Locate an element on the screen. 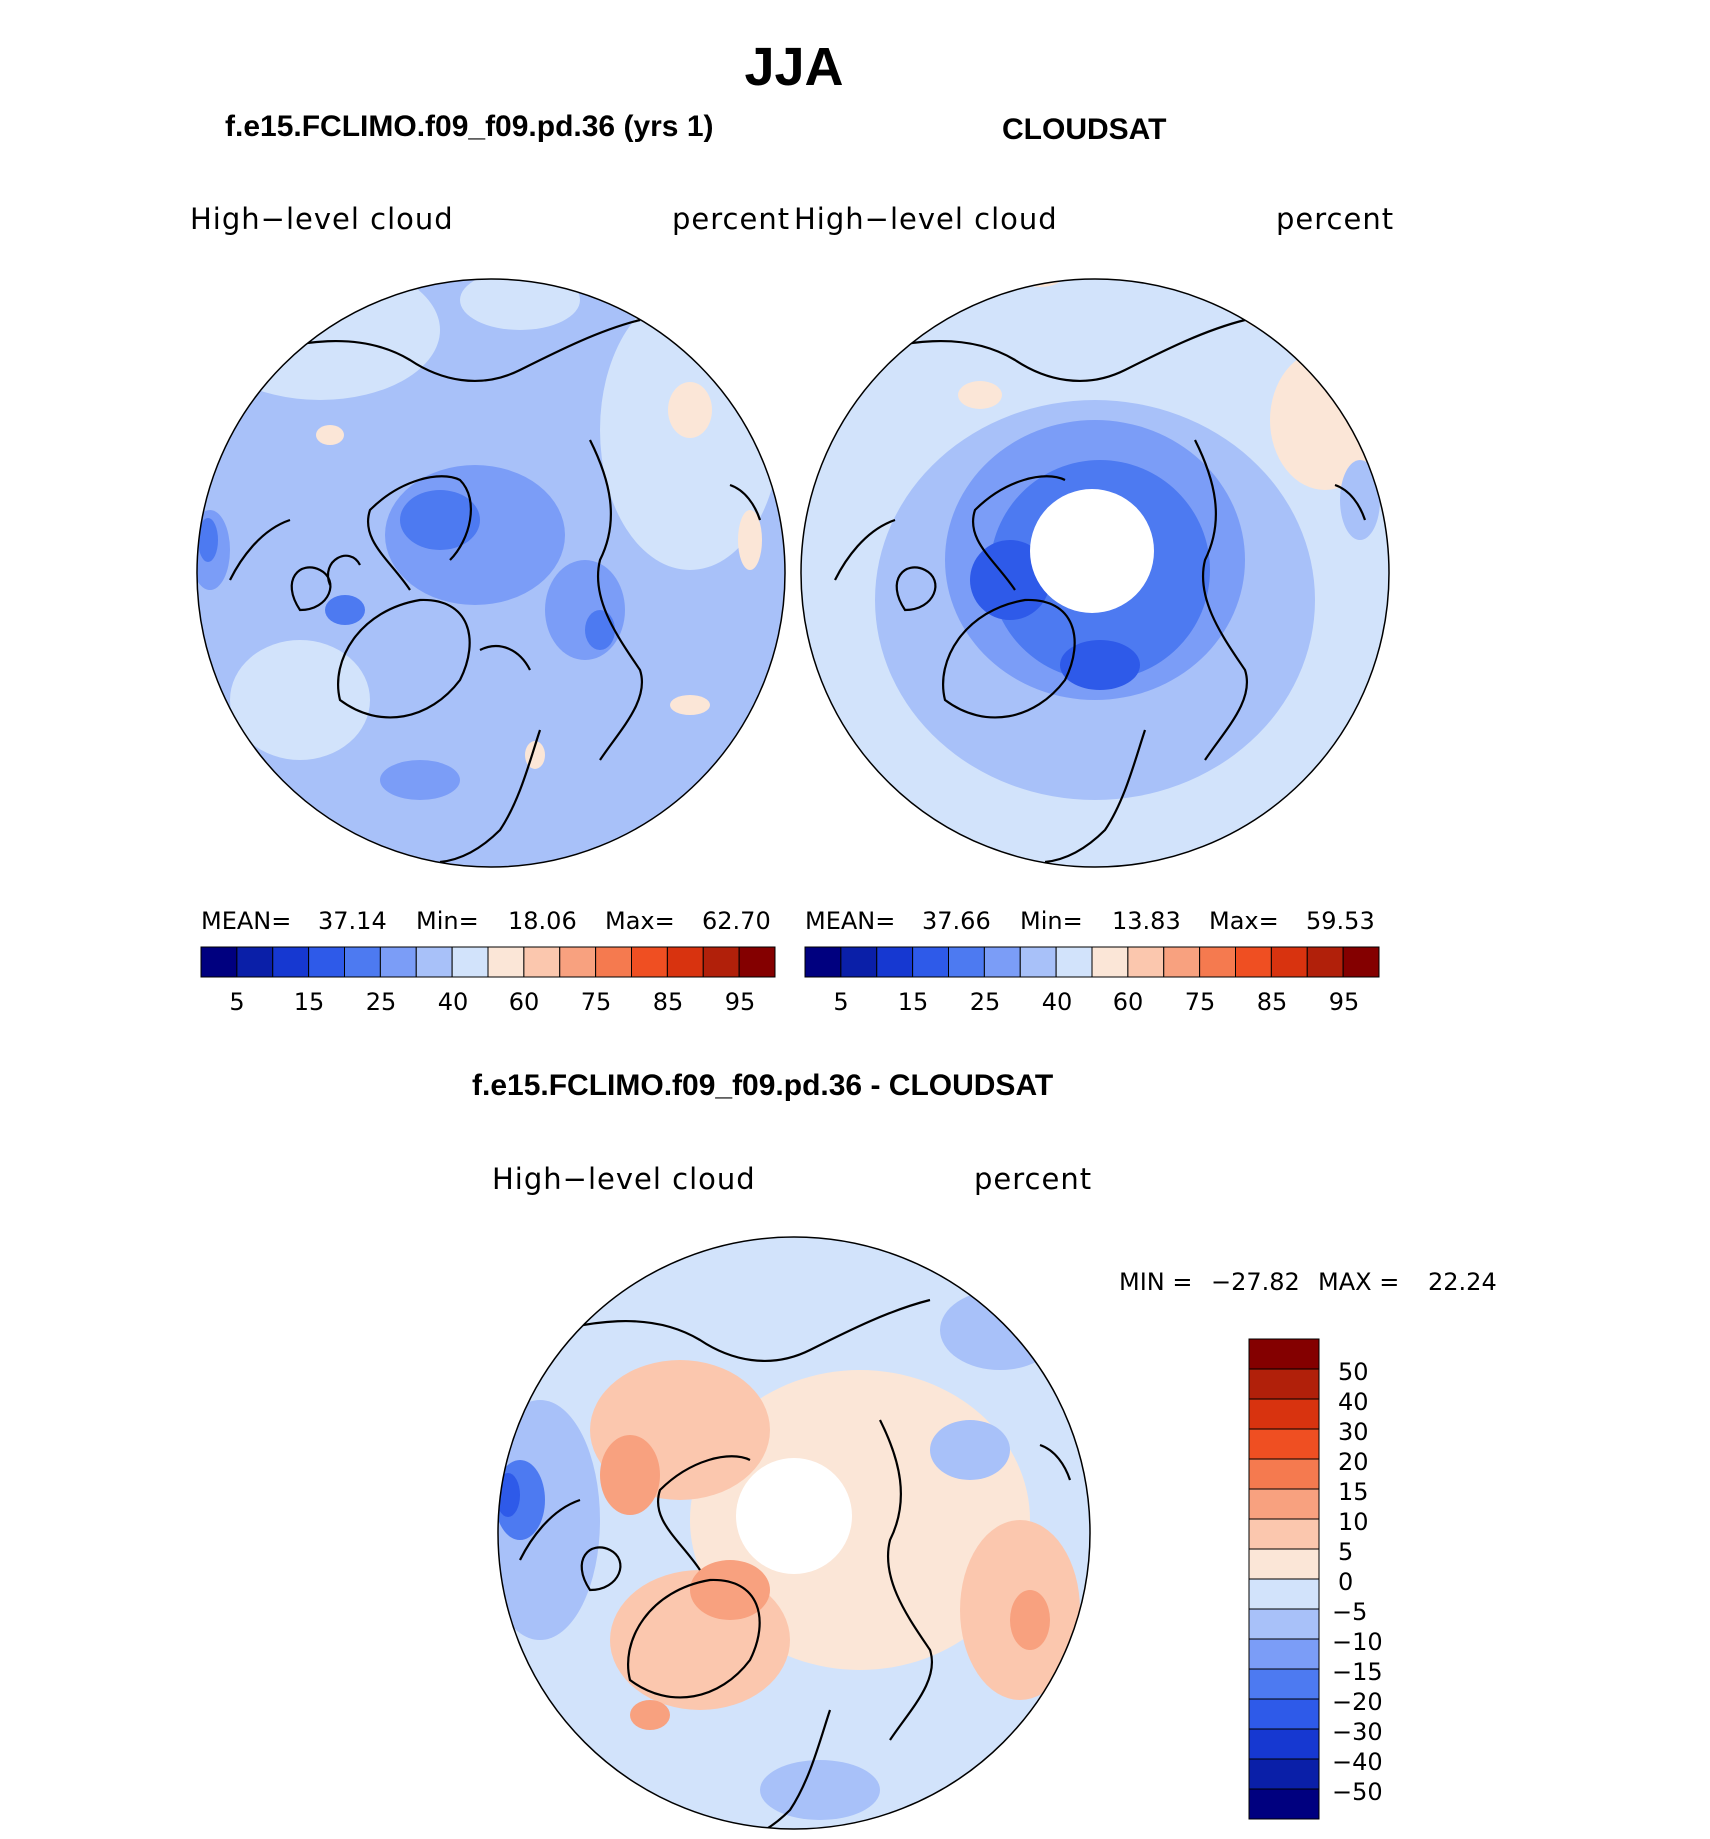 Image resolution: width=1710 pixels, height=1839 pixels. panel1-colorbar-tick: 25 is located at coordinates (381, 1002).